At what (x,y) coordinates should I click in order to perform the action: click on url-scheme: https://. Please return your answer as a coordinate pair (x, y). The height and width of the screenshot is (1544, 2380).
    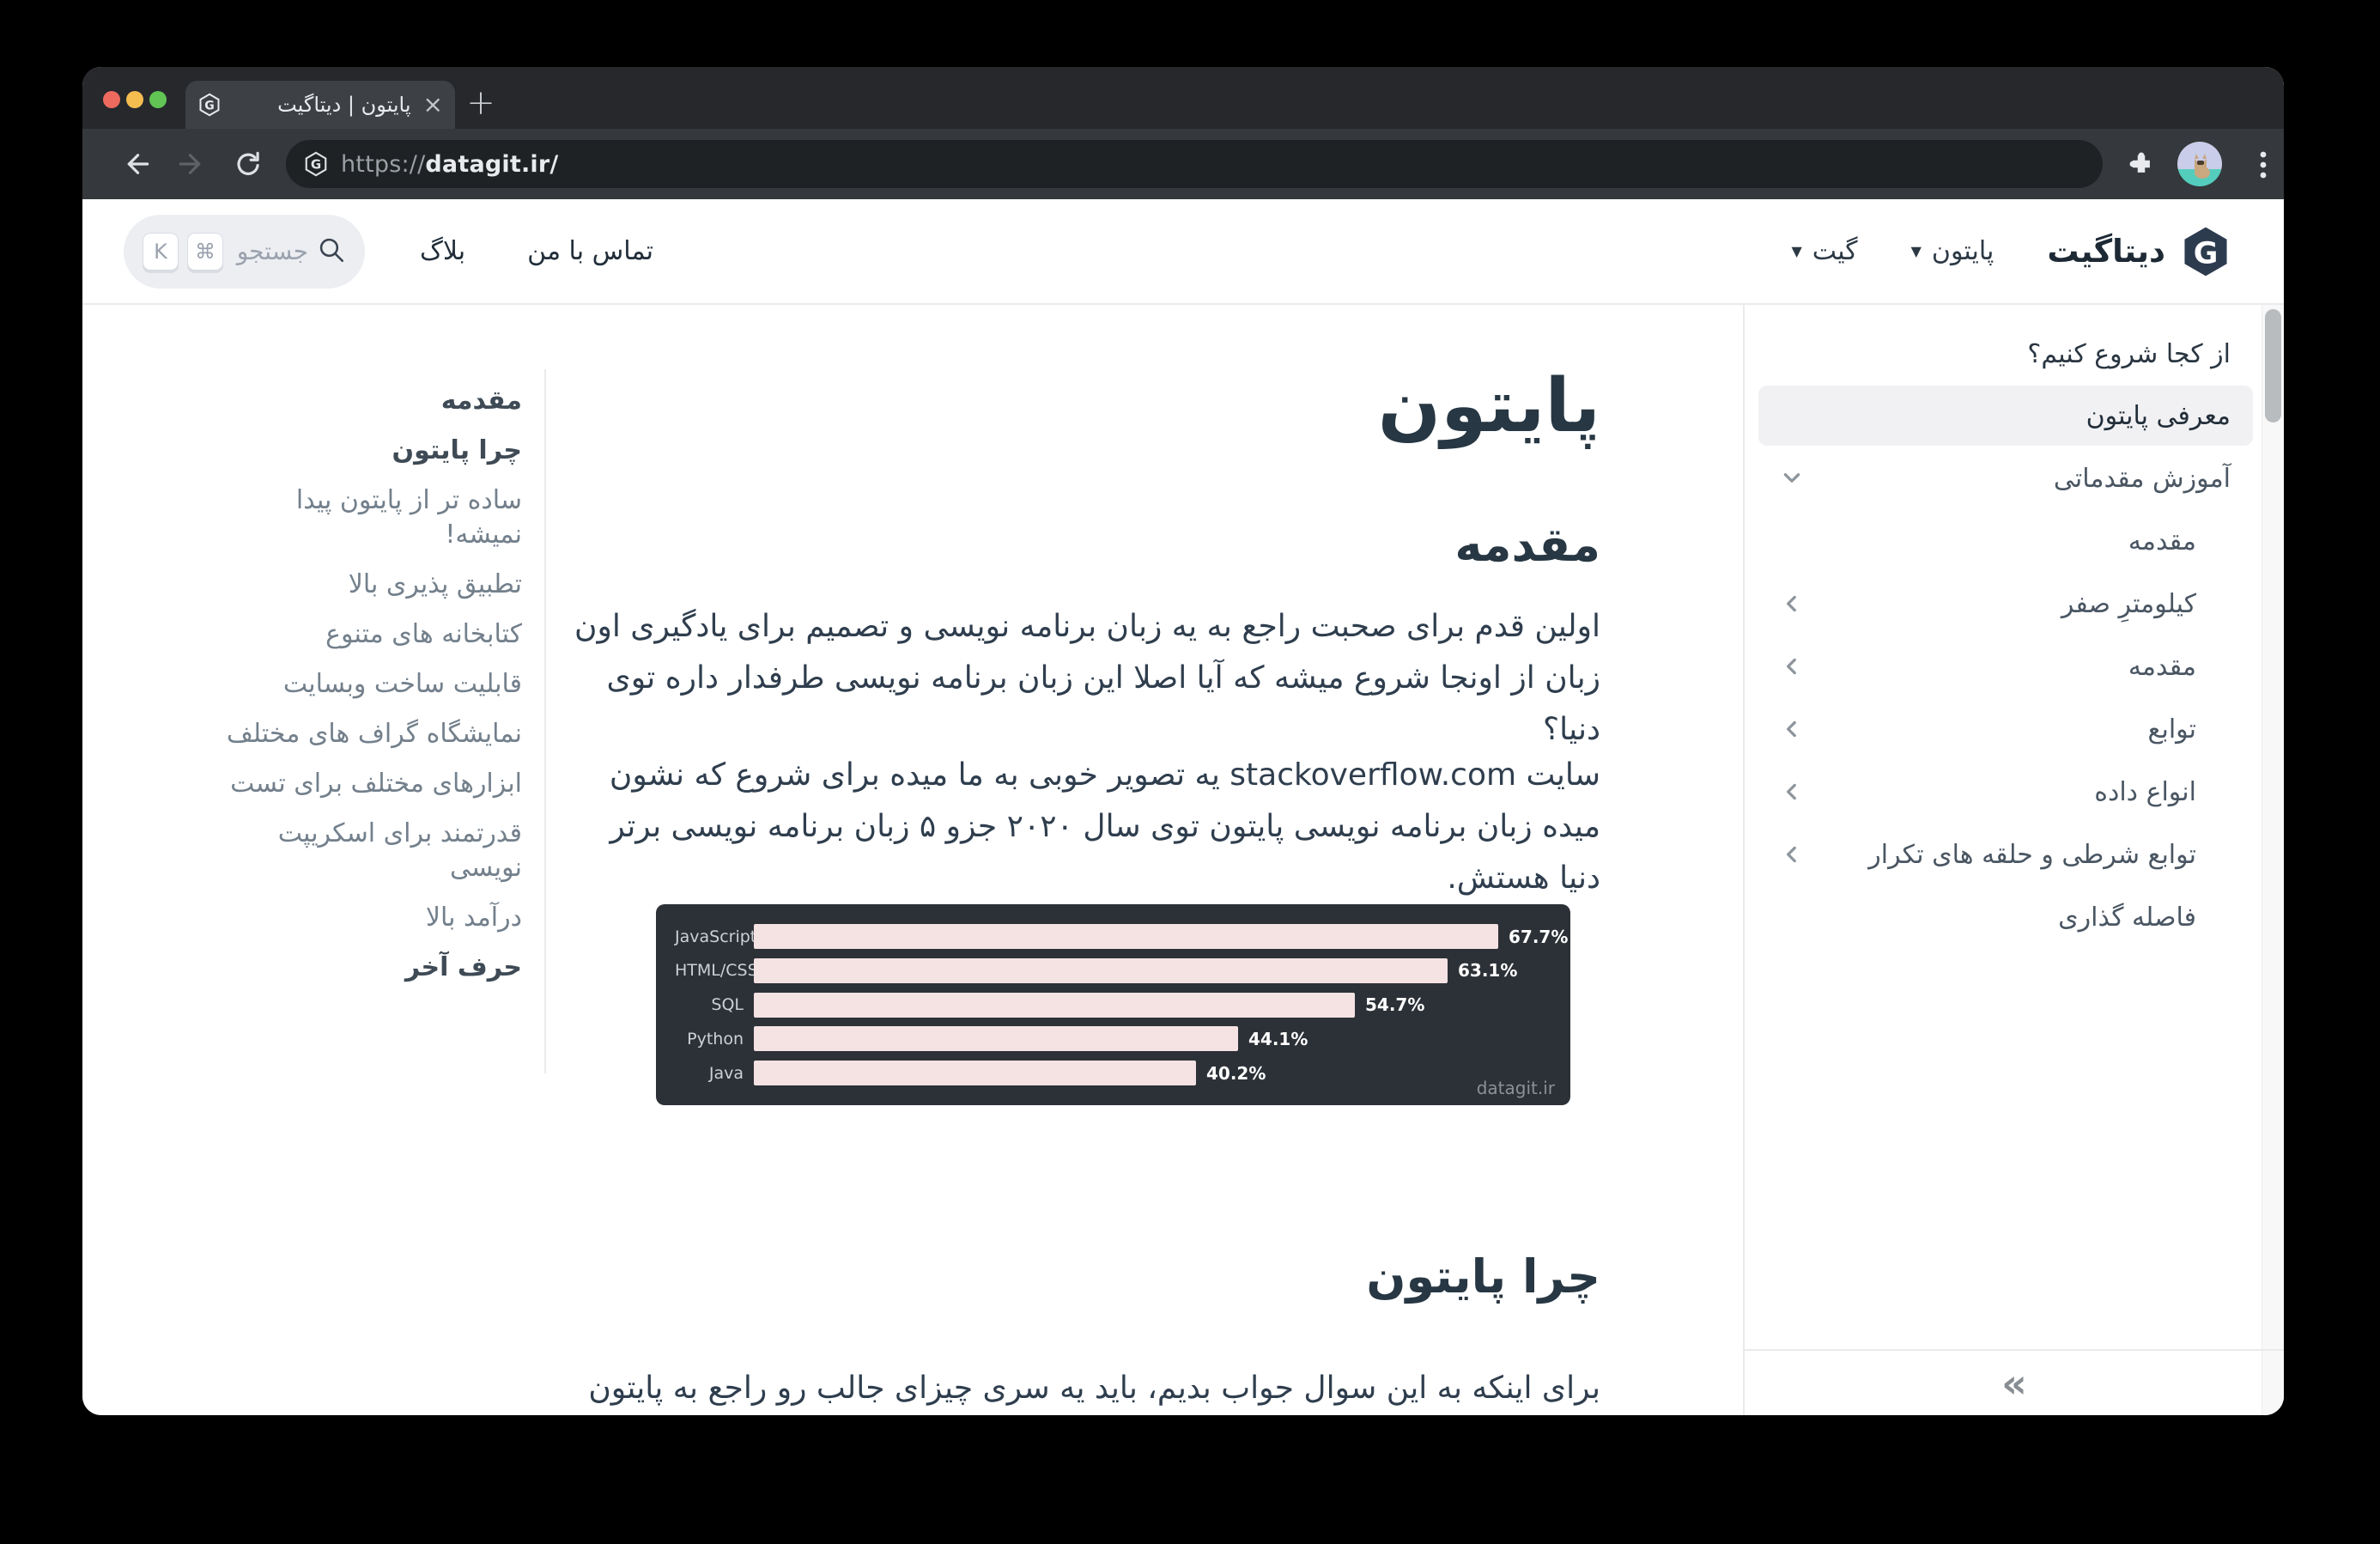
    Looking at the image, I should click on (383, 164).